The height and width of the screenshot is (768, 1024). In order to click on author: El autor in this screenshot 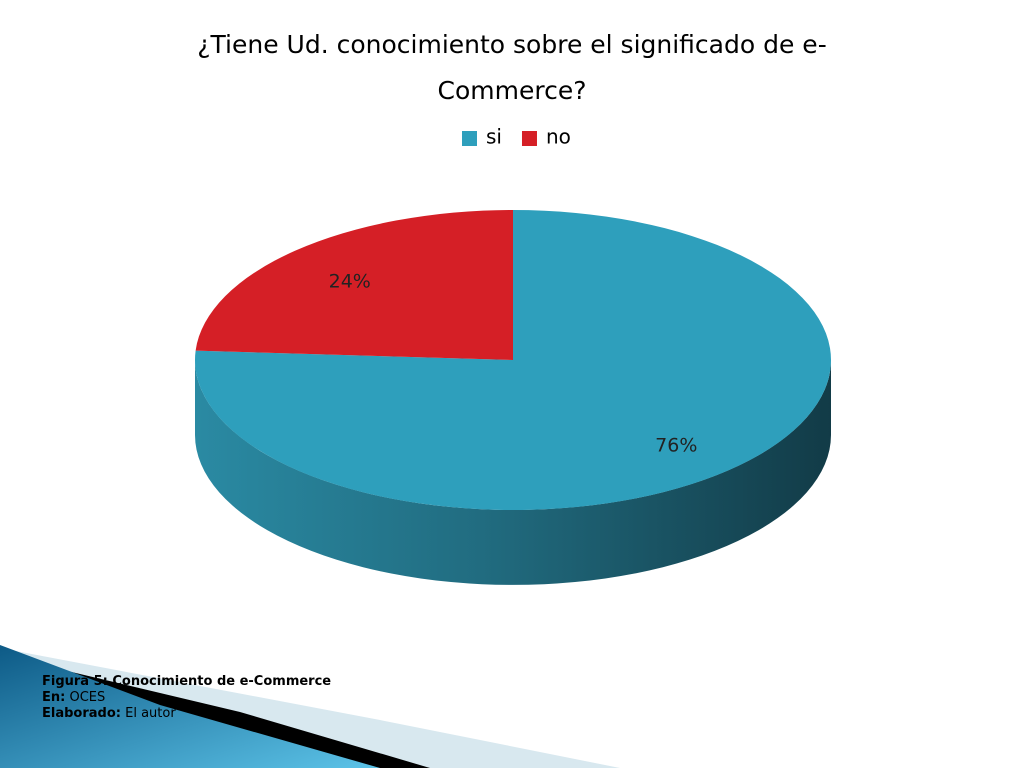, I will do `click(150, 713)`.